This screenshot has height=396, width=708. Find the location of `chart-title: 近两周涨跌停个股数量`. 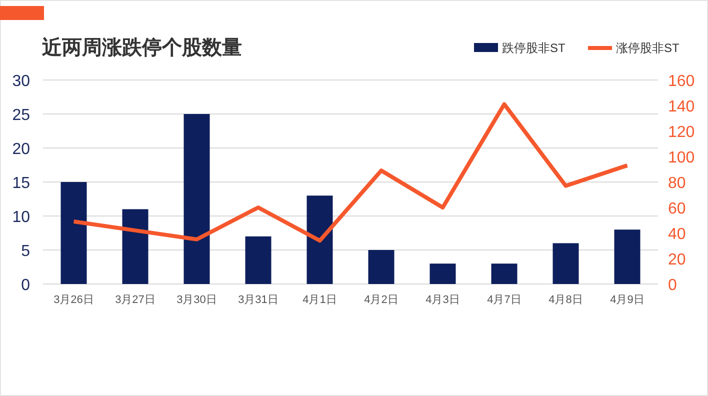

chart-title: 近两周涨跌停个股数量 is located at coordinates (141, 47).